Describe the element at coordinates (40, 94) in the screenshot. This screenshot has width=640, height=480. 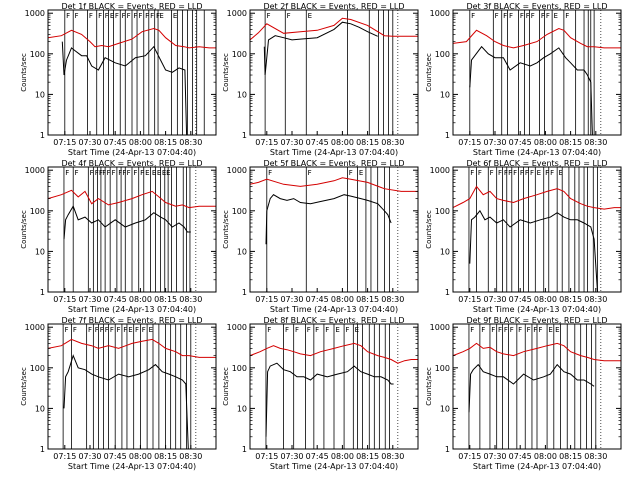
I see `y-tick-label: 10` at that location.